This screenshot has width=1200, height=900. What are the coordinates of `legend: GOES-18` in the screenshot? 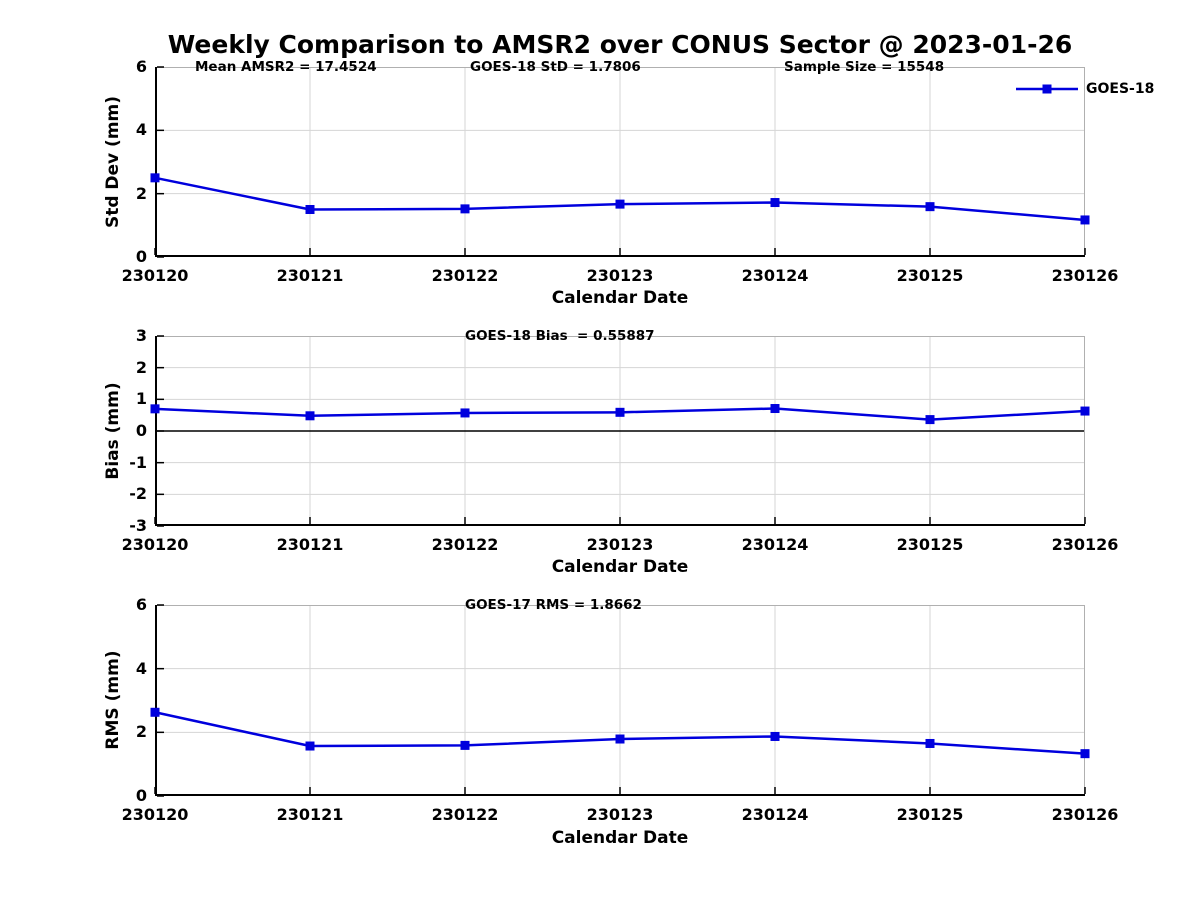 It's located at (1085, 89).